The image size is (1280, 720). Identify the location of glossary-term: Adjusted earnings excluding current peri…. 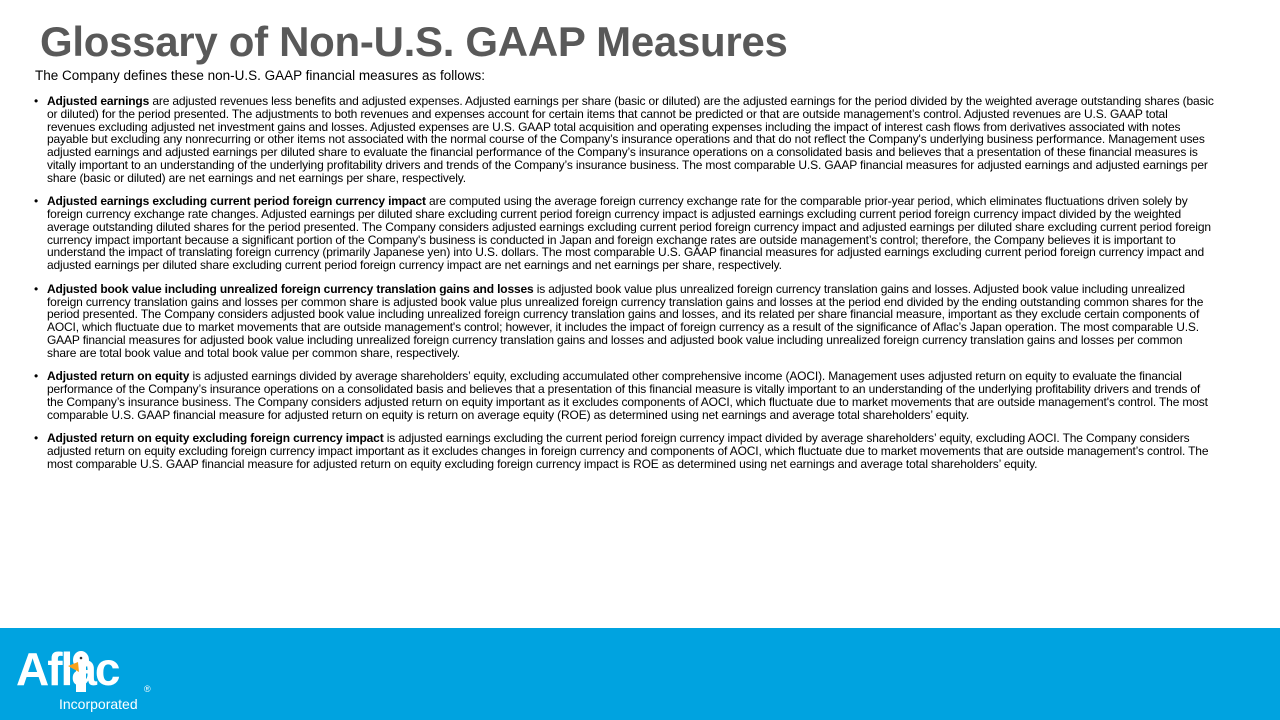
(236, 201).